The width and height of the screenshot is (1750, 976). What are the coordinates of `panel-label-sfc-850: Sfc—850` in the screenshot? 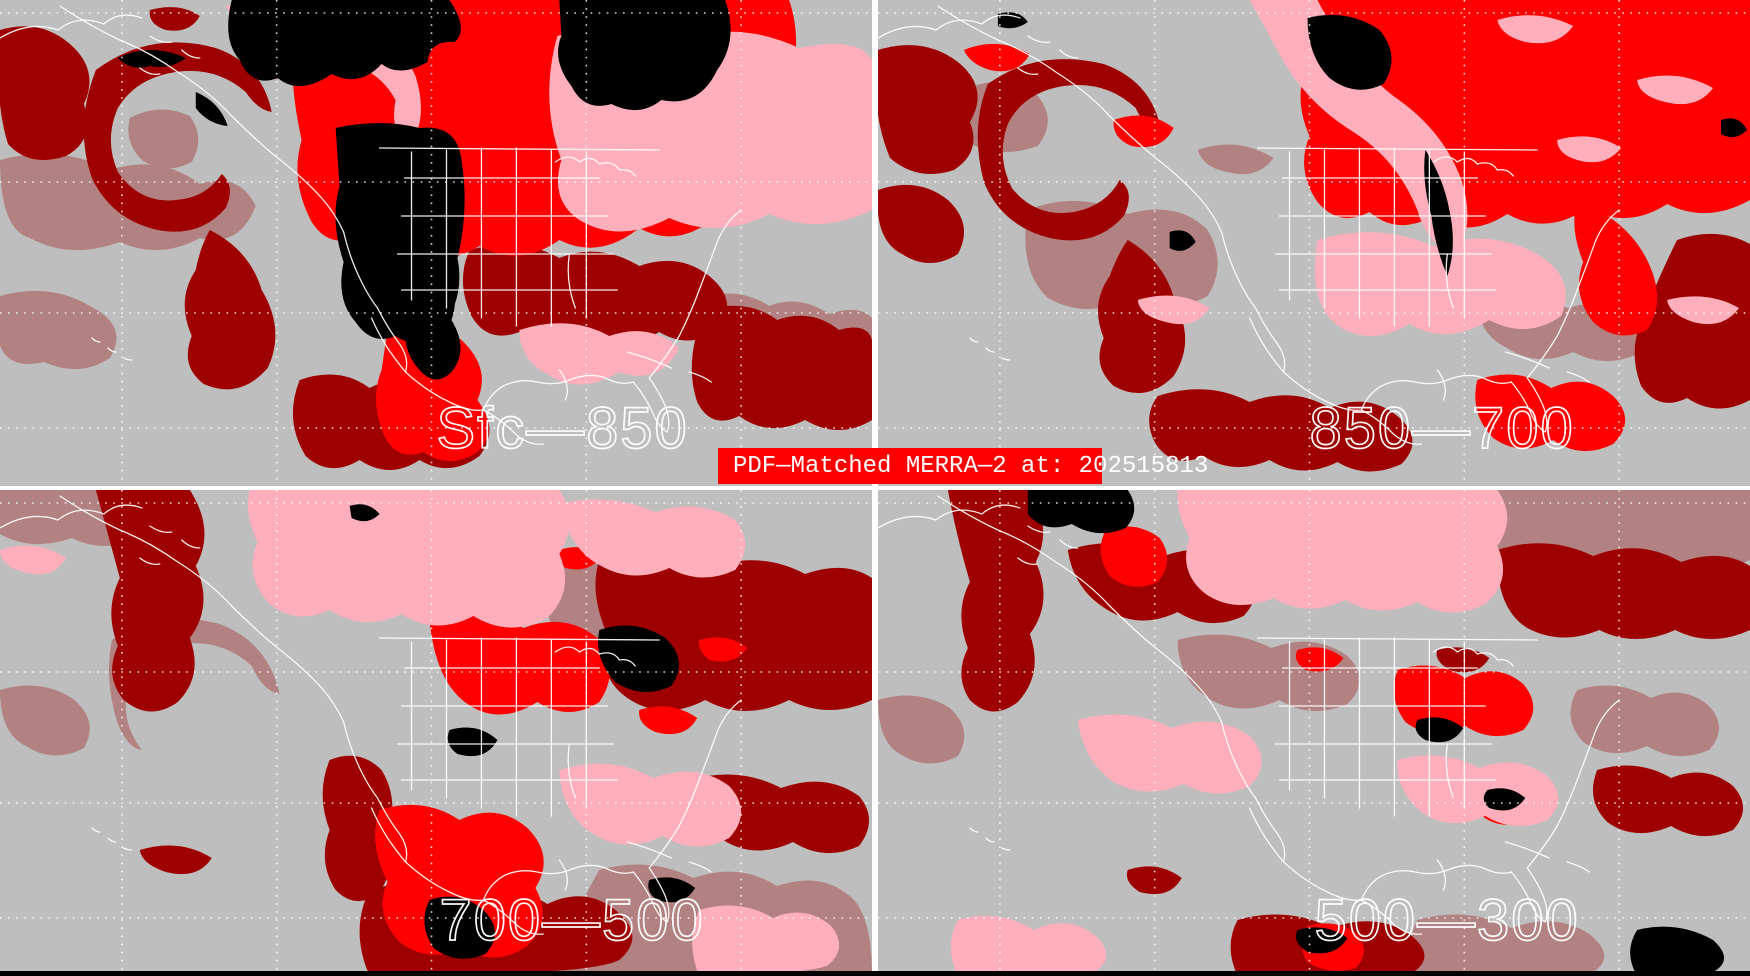 It's located at (562, 429).